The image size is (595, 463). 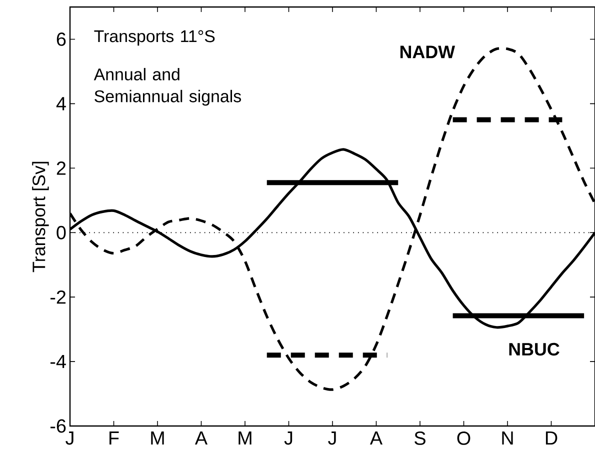 What do you see at coordinates (420, 438) in the screenshot?
I see `x-tick-label: S` at bounding box center [420, 438].